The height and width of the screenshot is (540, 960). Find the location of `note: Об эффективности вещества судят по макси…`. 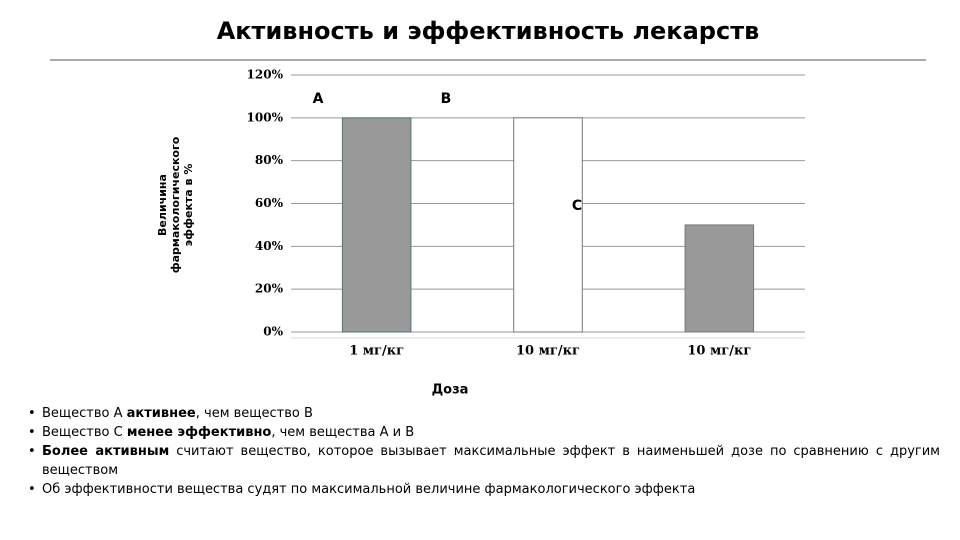

note: Об эффективности вещества судят по макси… is located at coordinates (482, 489).